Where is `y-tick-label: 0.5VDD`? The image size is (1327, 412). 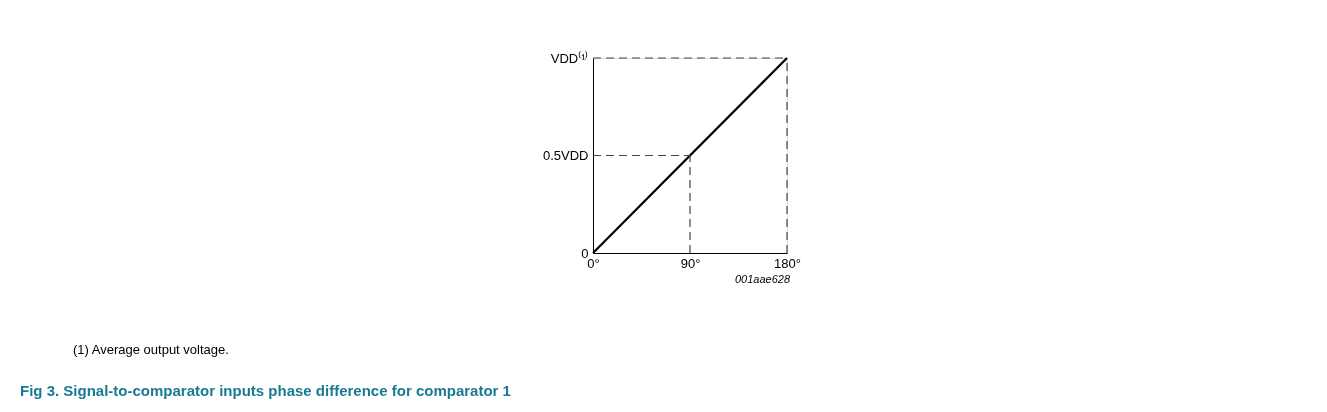
y-tick-label: 0.5VDD is located at coordinates (565, 155).